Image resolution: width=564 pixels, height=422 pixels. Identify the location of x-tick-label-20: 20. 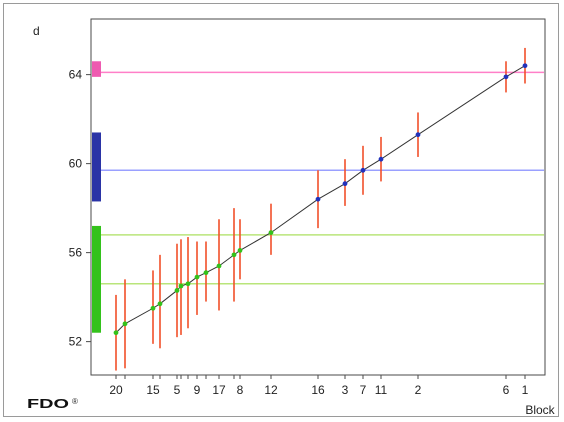
(116, 390).